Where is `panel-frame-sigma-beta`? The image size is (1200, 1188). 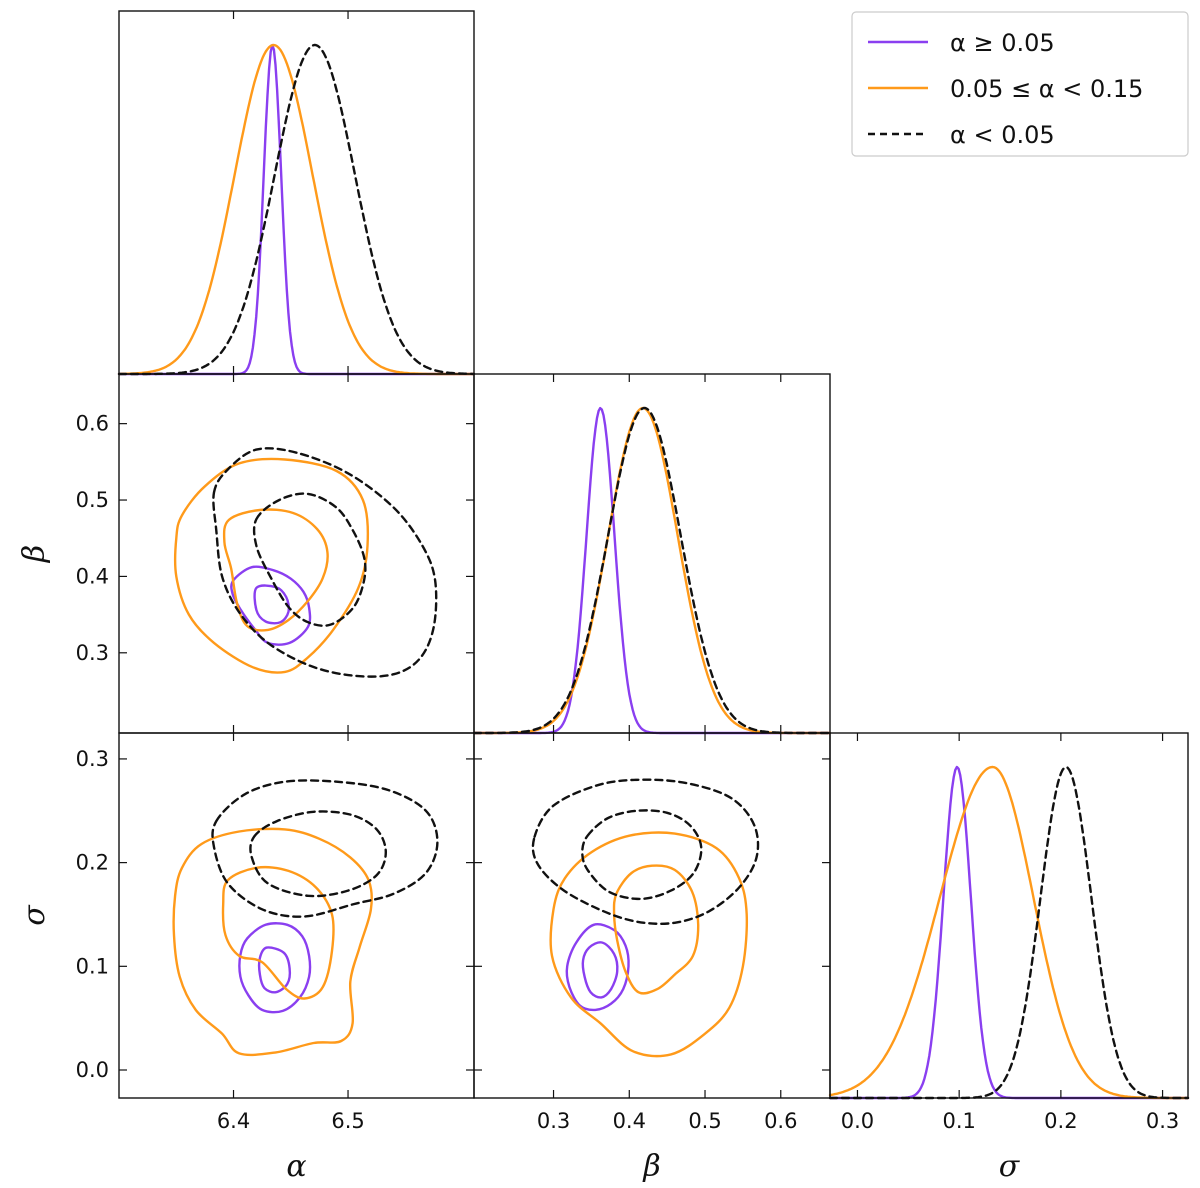 panel-frame-sigma-beta is located at coordinates (652, 915).